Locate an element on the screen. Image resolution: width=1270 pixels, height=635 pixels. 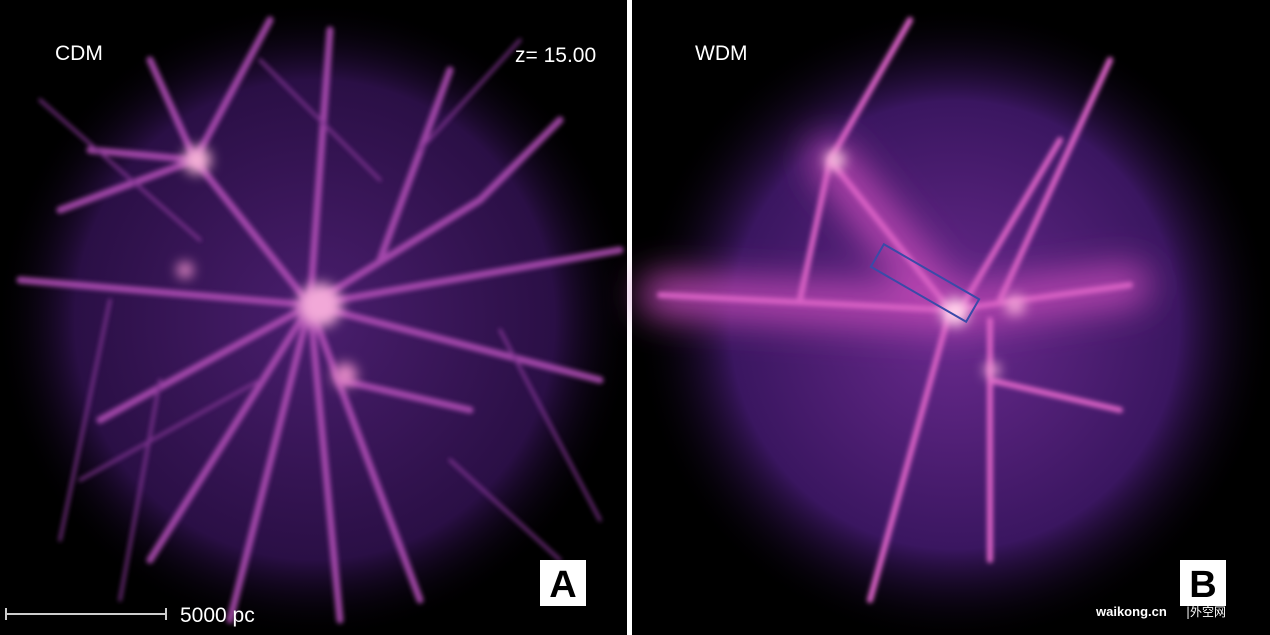
panel-letter: B is located at coordinates (1202, 585).